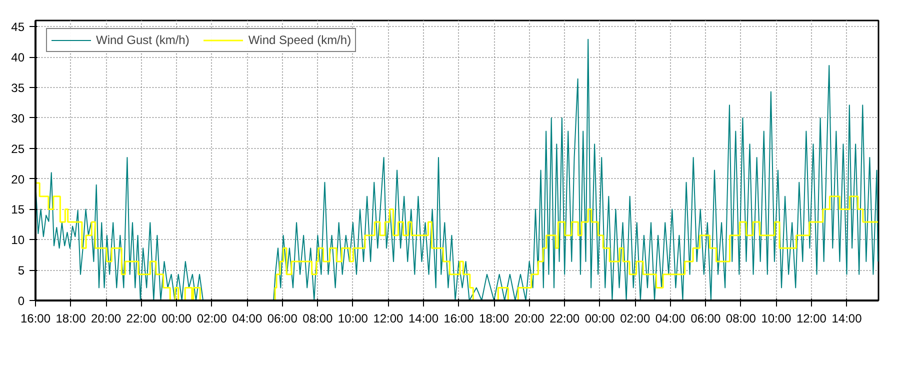  What do you see at coordinates (18, 57) in the screenshot?
I see `y-tick-label: 40` at bounding box center [18, 57].